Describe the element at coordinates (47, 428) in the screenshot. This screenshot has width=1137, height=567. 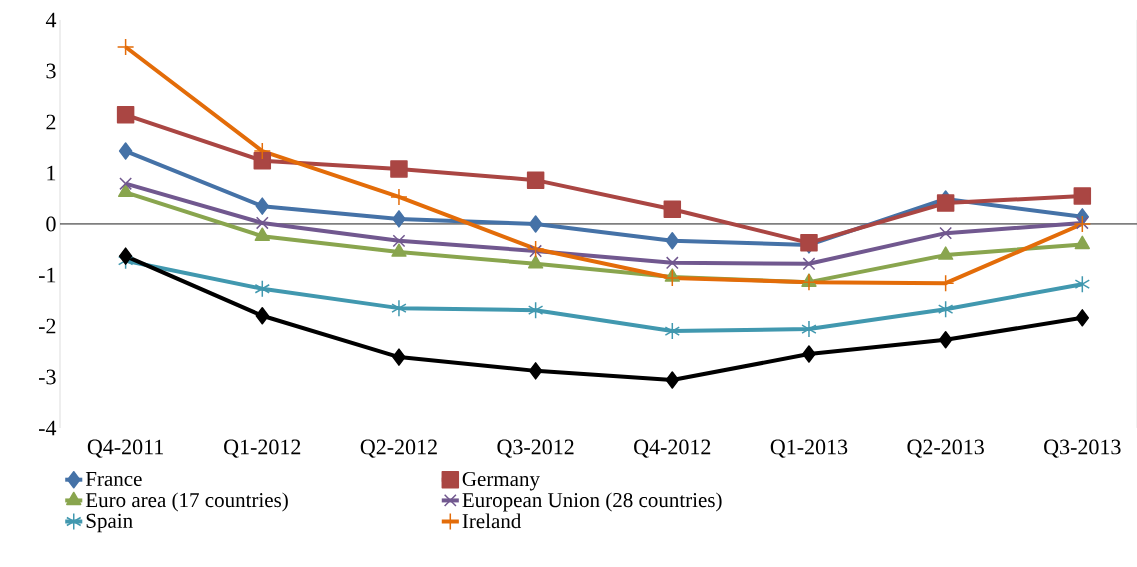
I see `y-tick-label: -4` at that location.